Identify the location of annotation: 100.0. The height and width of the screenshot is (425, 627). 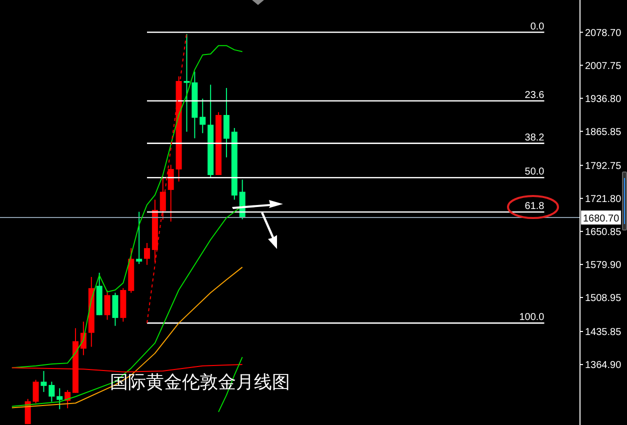
(532, 318).